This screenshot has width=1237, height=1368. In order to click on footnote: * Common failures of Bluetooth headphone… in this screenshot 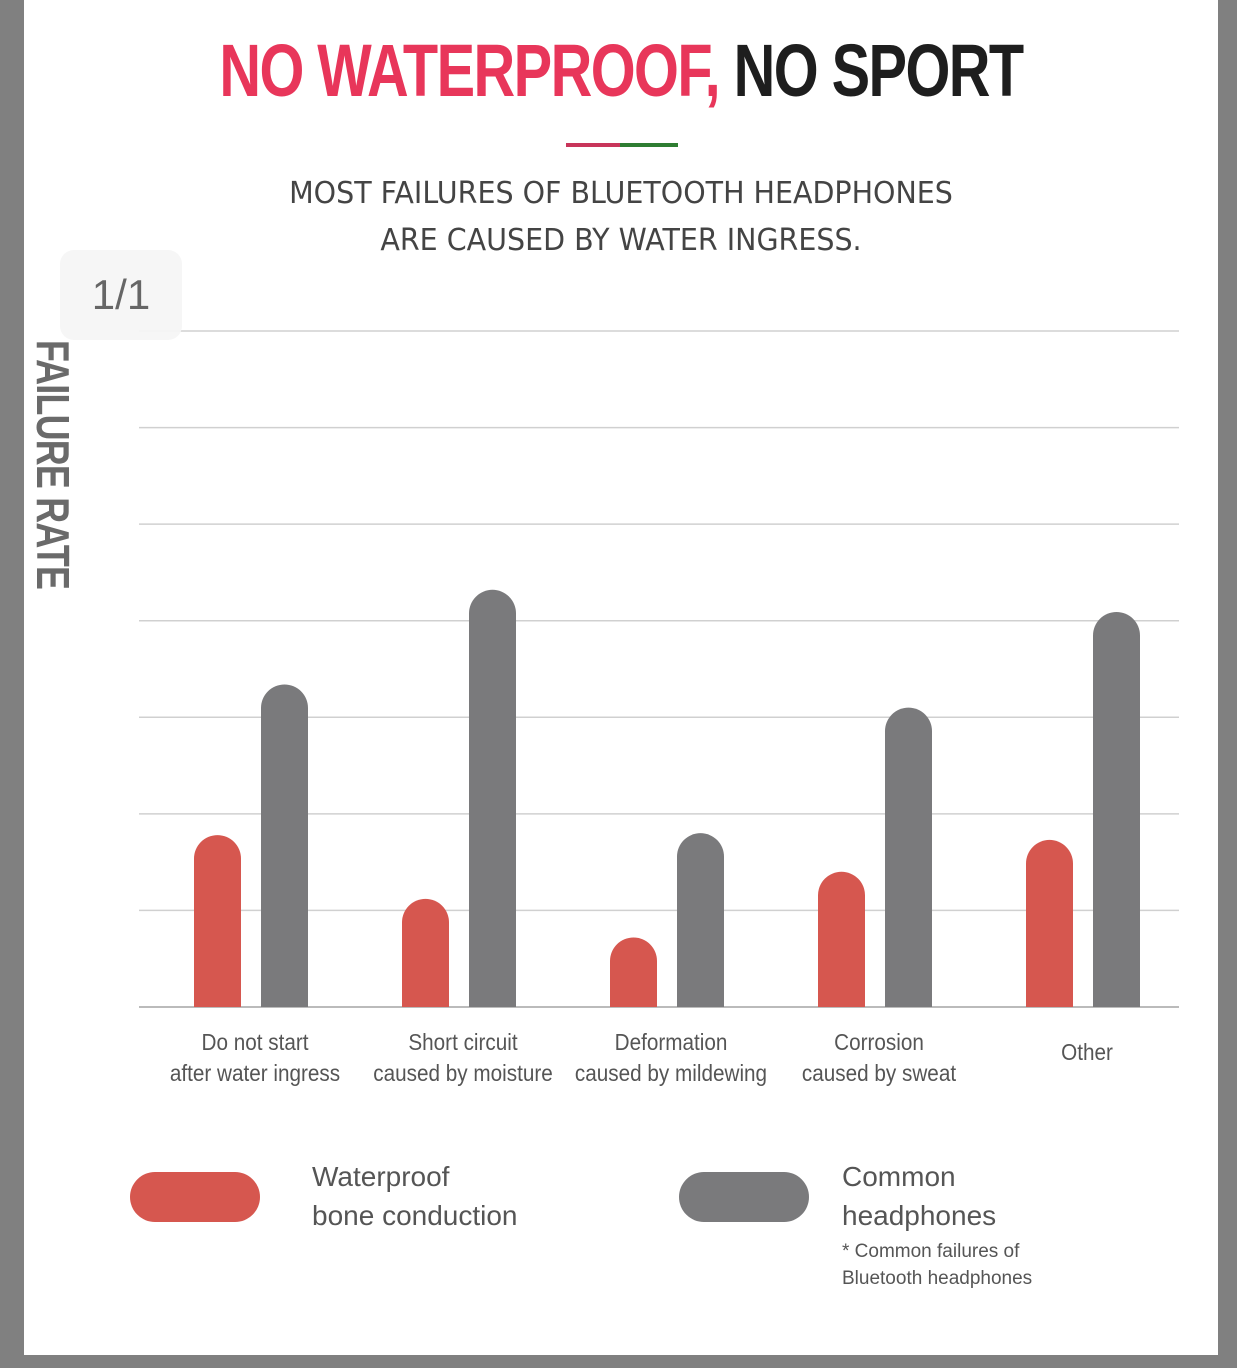, I will do `click(937, 1265)`.